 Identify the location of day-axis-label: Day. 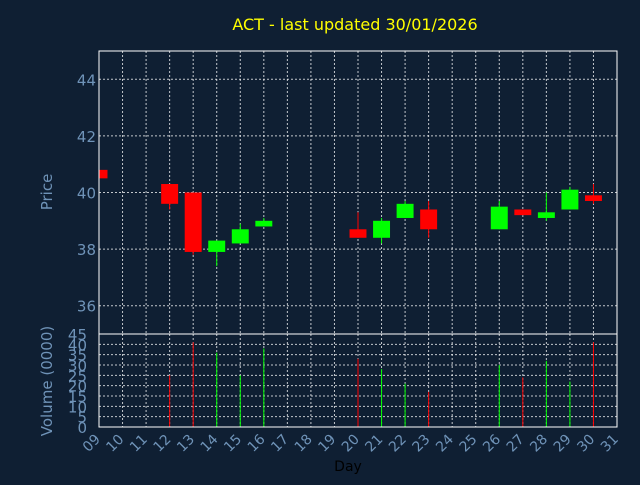
(348, 467).